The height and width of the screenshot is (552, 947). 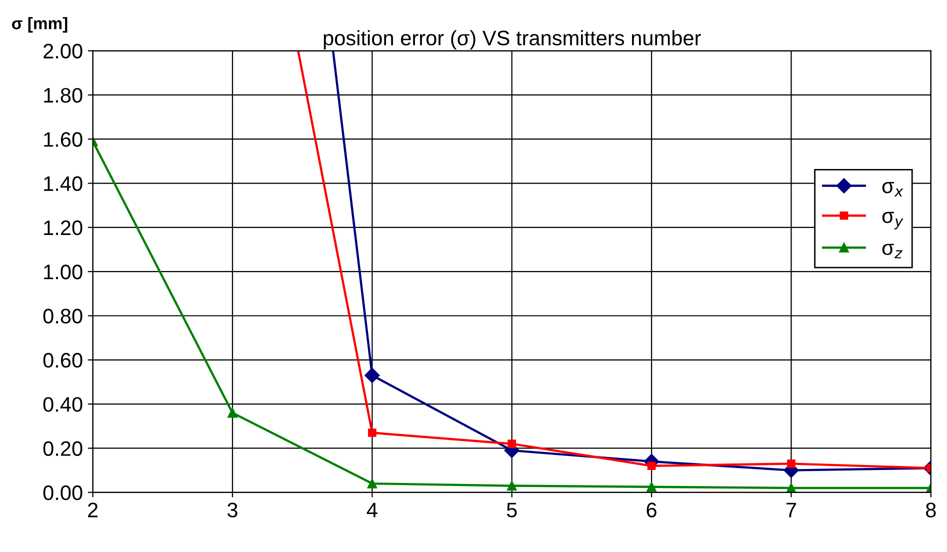 What do you see at coordinates (62, 448) in the screenshot?
I see `y-tick-label: 0.20` at bounding box center [62, 448].